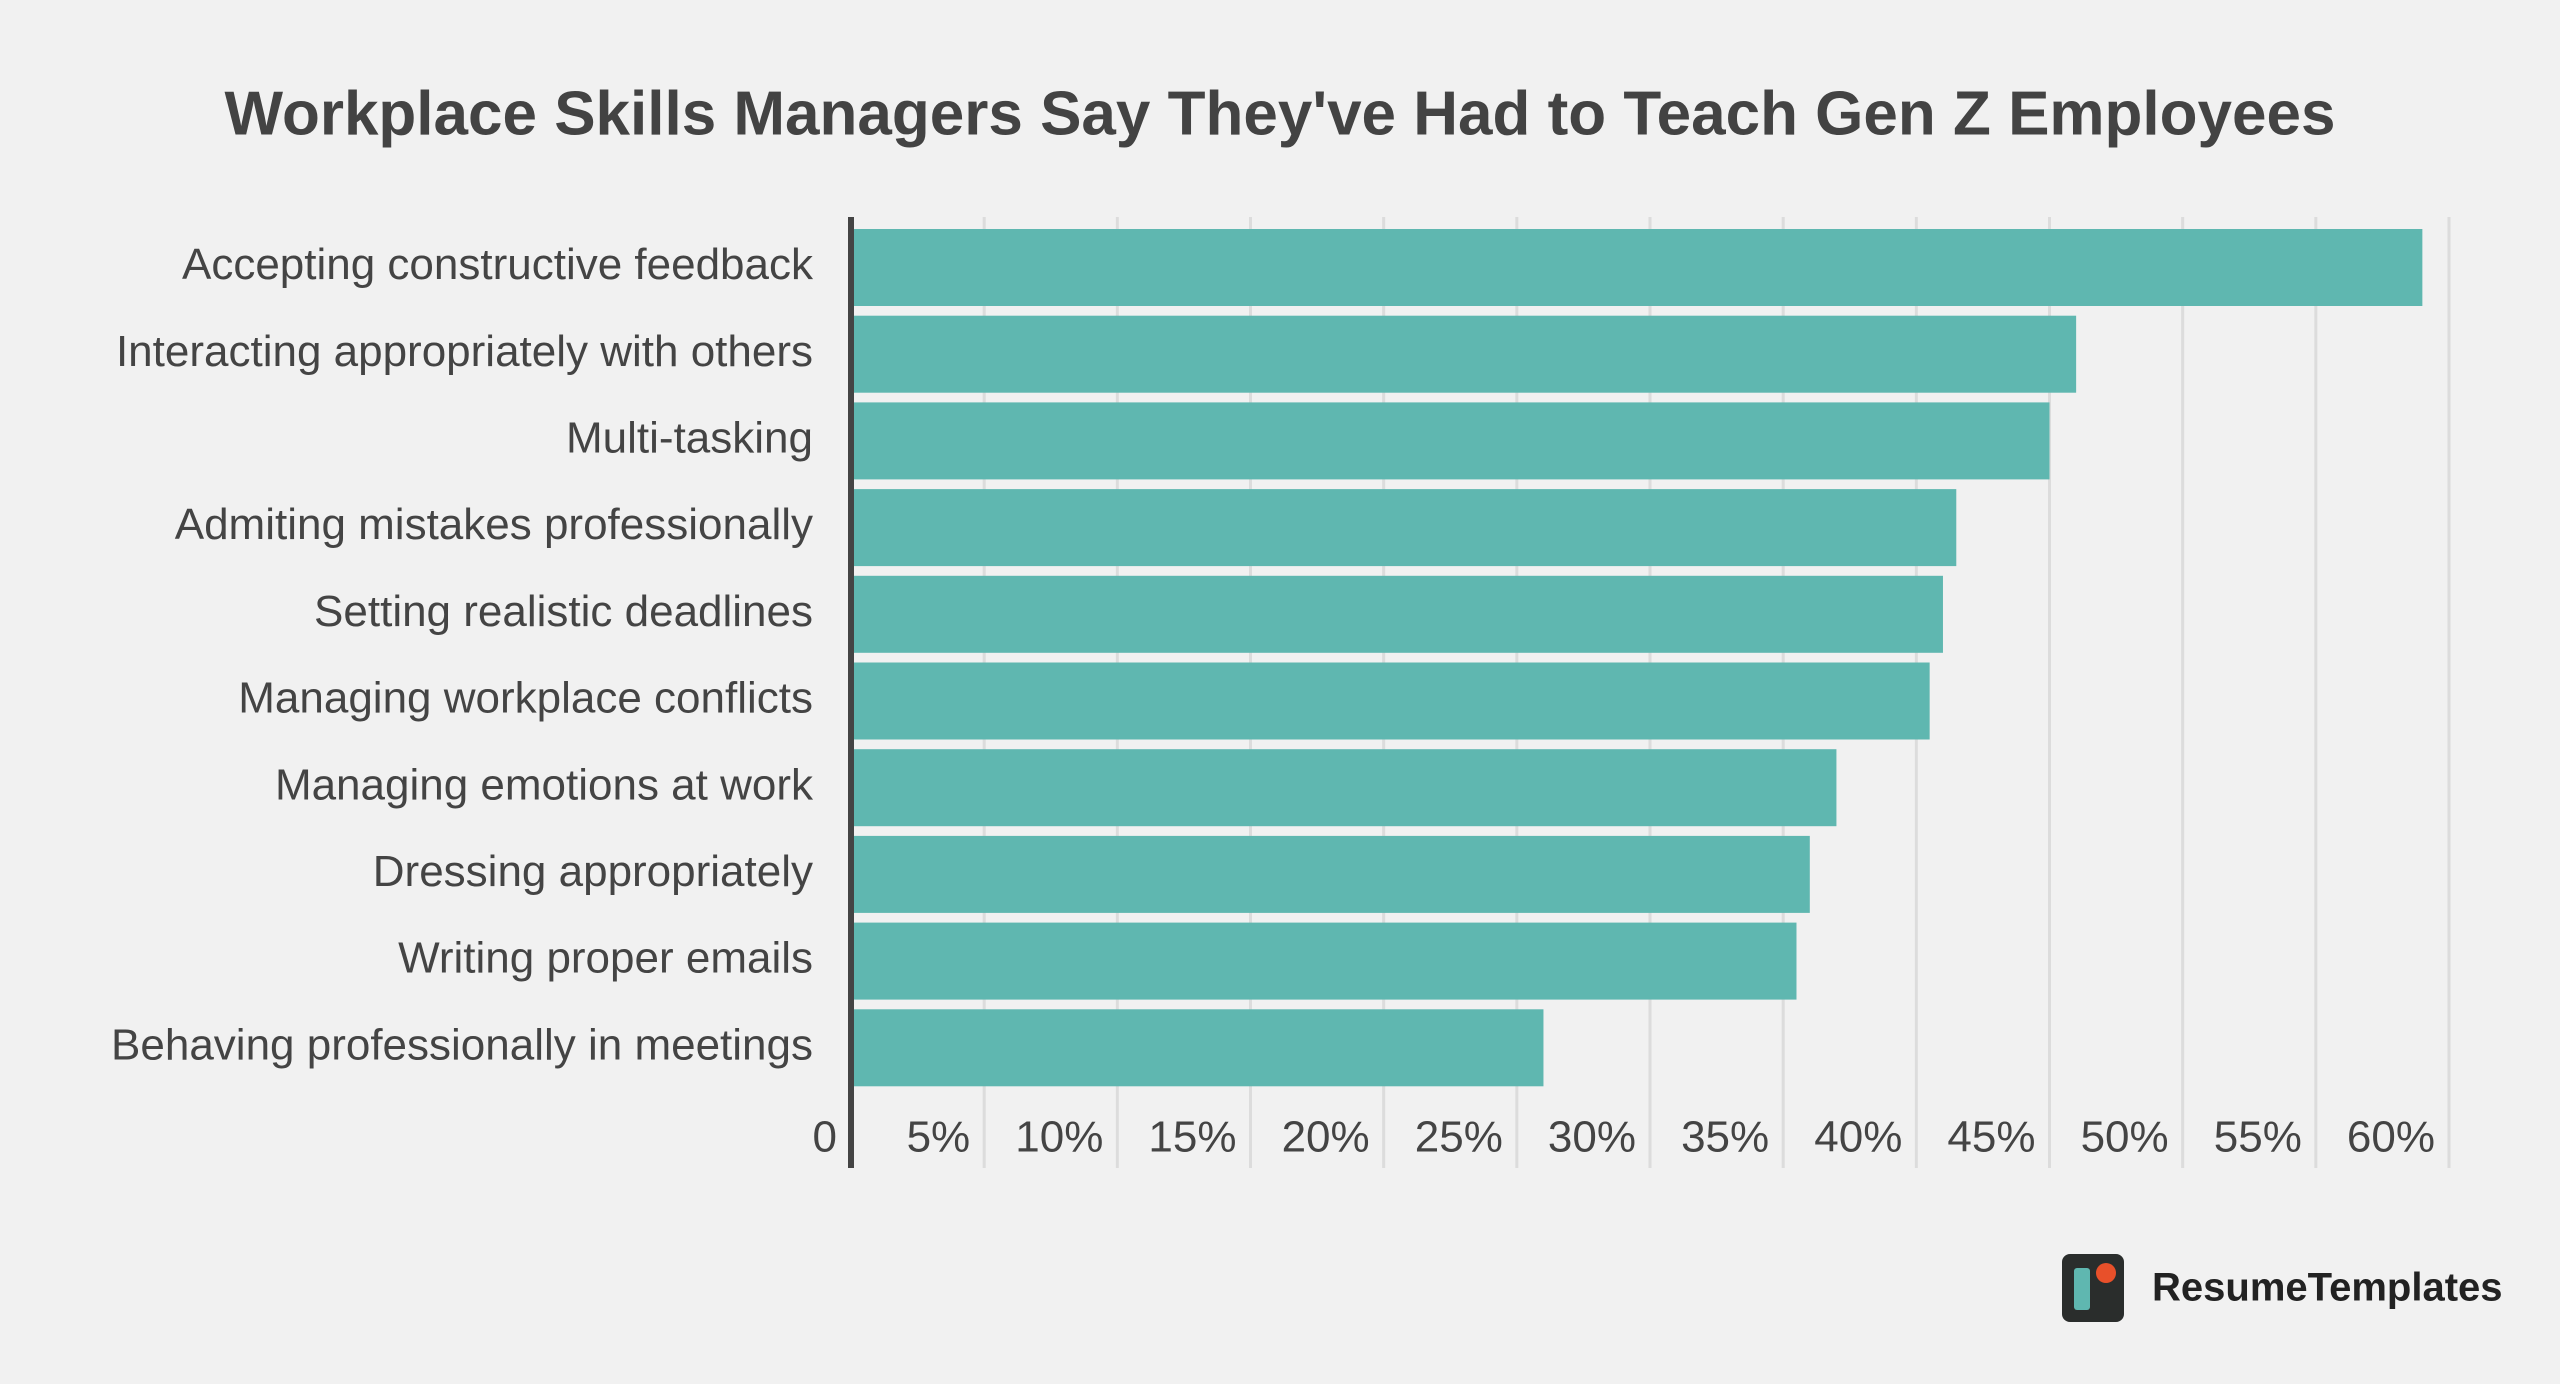 The height and width of the screenshot is (1384, 2560). Describe the element at coordinates (563, 611) in the screenshot. I see `y-tick-label: Setting realistic deadlines` at that location.